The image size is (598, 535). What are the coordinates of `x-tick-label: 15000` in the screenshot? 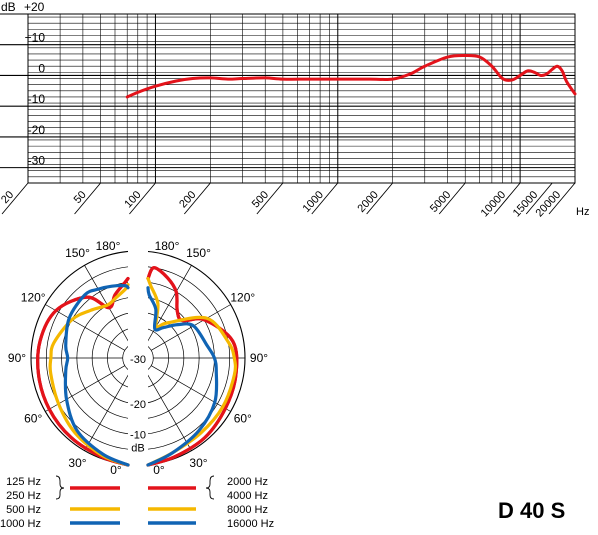 It's located at (526, 204).